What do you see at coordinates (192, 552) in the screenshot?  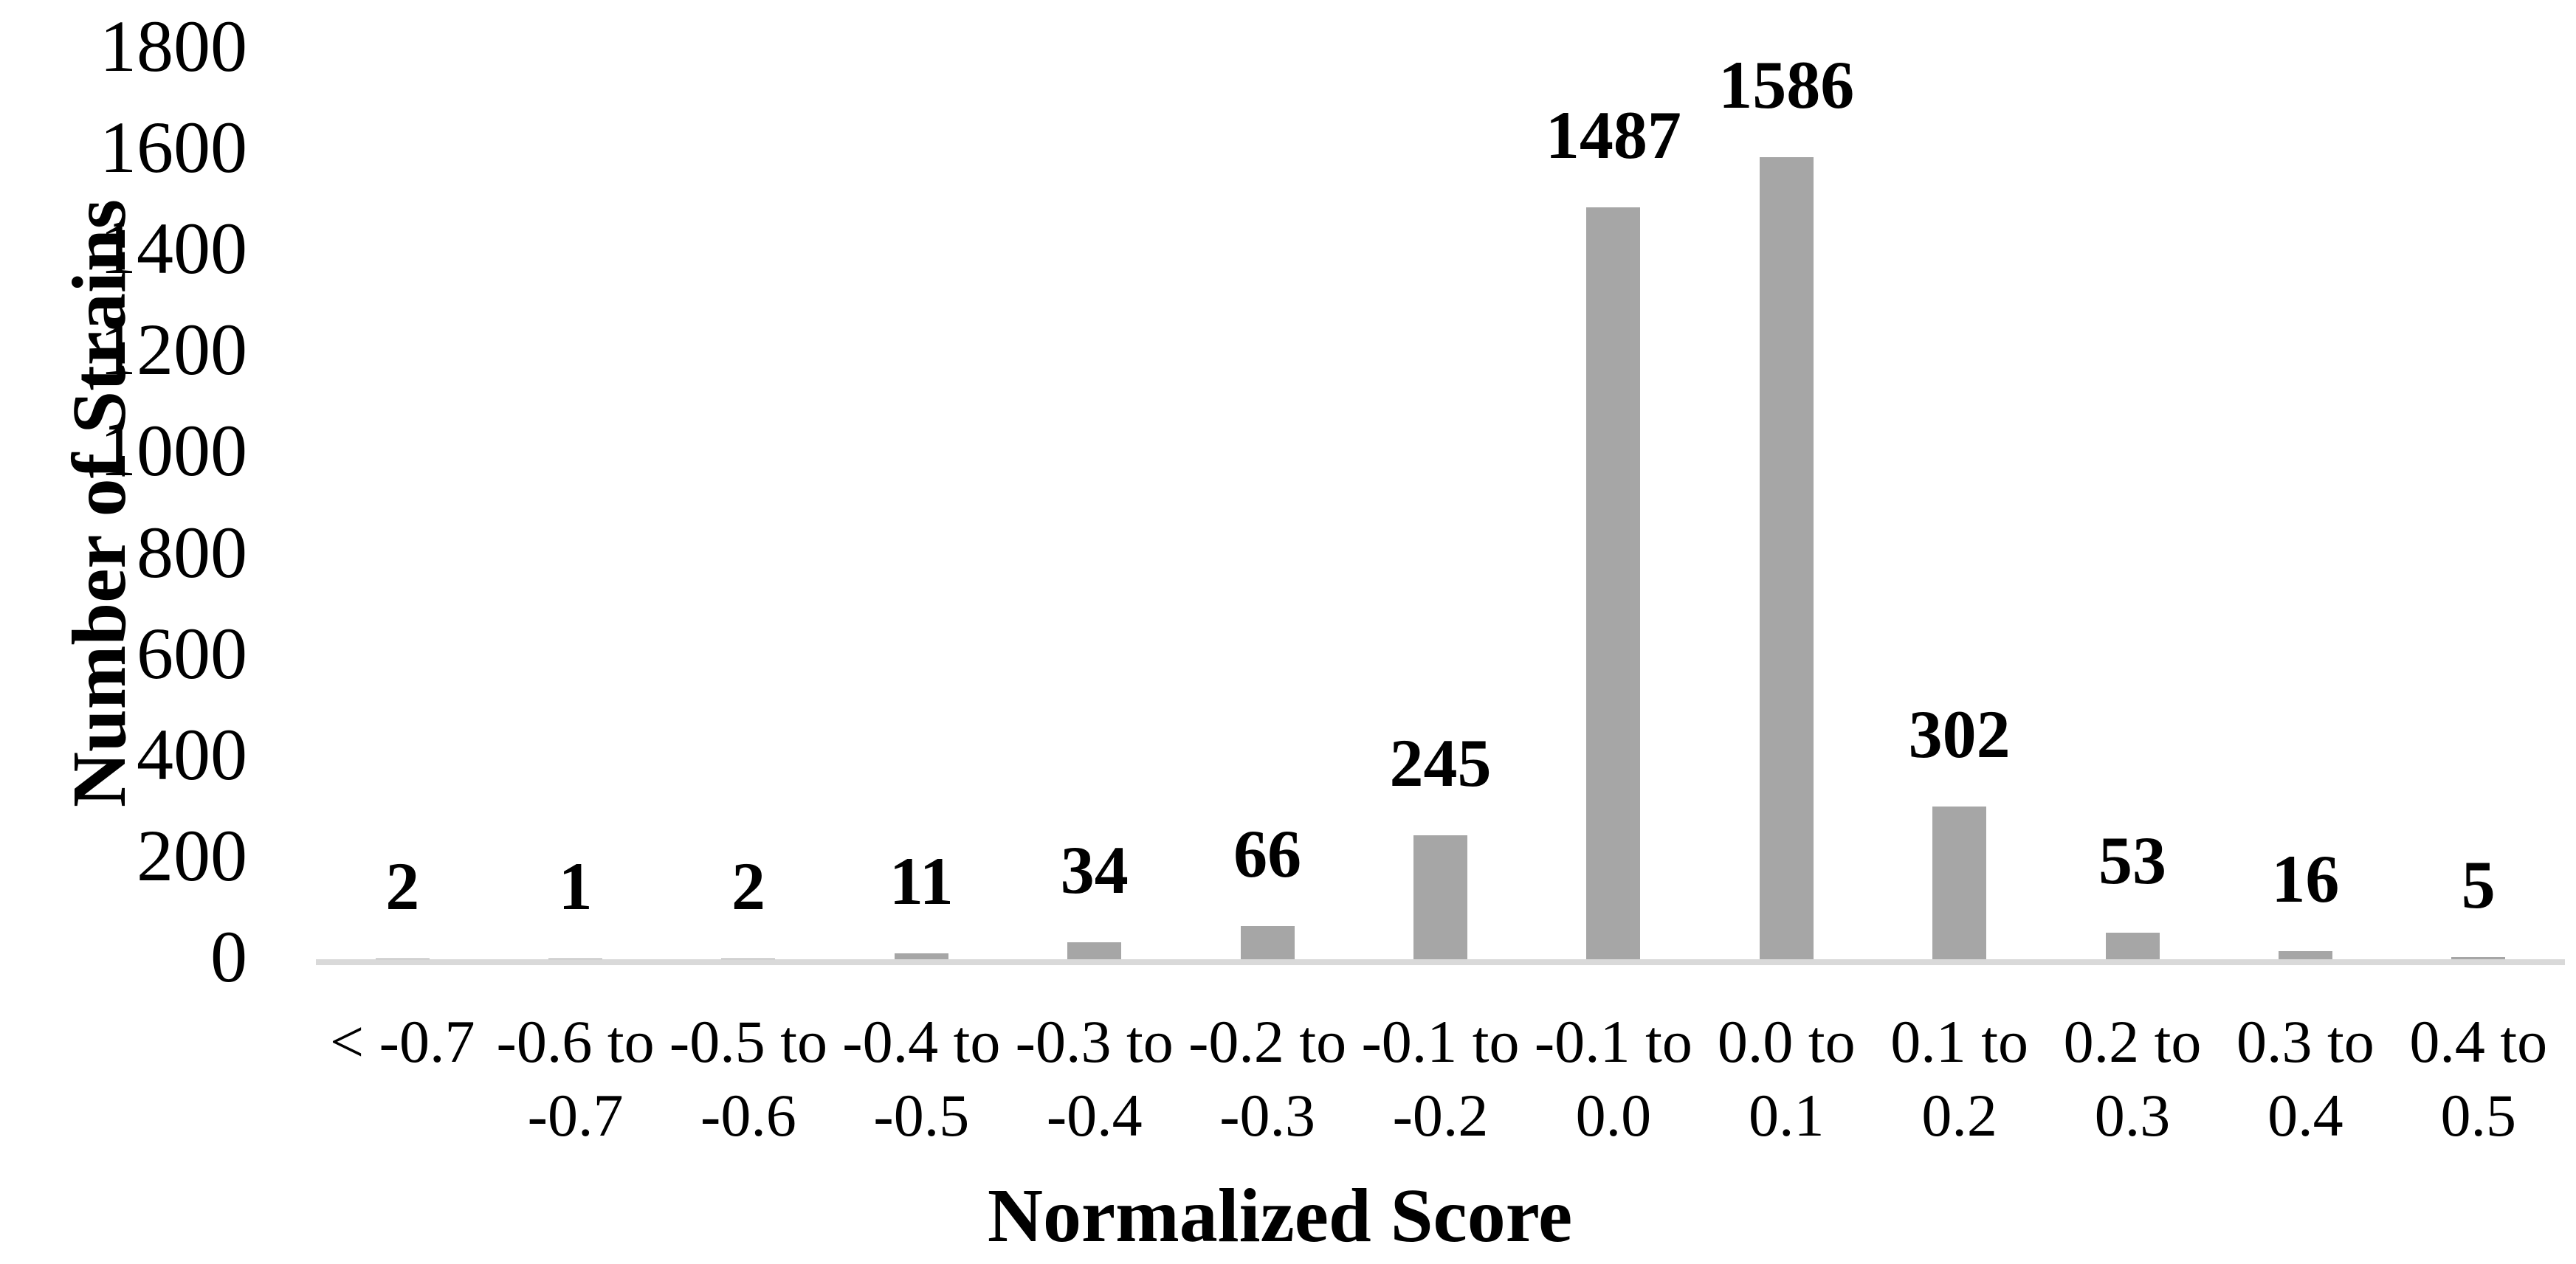 I see `y-tick-label: 800` at bounding box center [192, 552].